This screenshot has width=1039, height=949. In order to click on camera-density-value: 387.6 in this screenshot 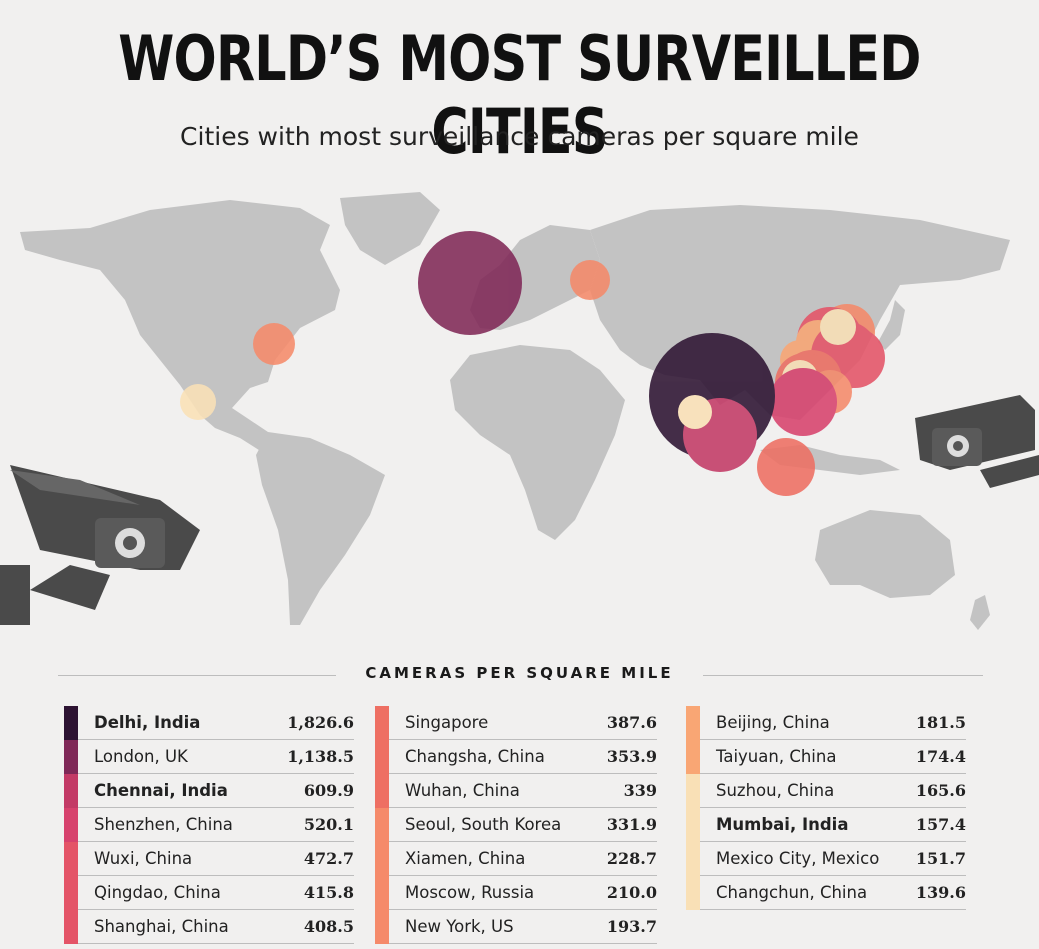, I will do `click(631, 722)`.